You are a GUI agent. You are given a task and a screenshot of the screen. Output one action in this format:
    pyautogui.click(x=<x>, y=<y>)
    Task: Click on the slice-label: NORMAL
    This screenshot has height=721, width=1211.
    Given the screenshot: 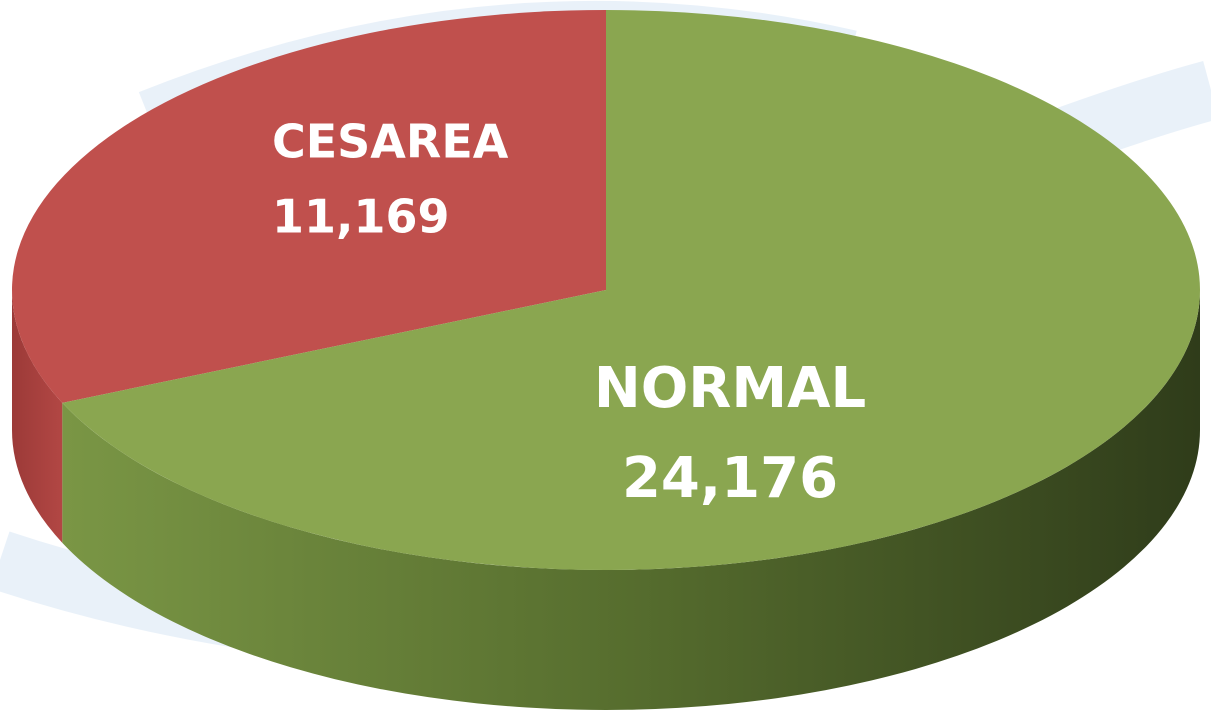 What is the action you would take?
    pyautogui.click(x=730, y=388)
    